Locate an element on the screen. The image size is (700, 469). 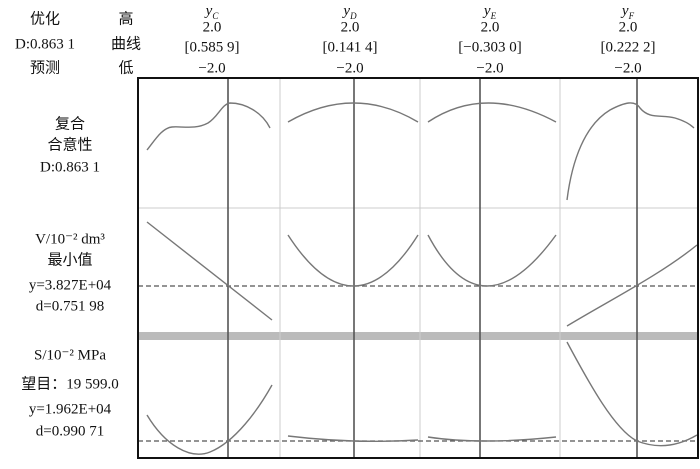
subscript: D is located at coordinates (353, 16).